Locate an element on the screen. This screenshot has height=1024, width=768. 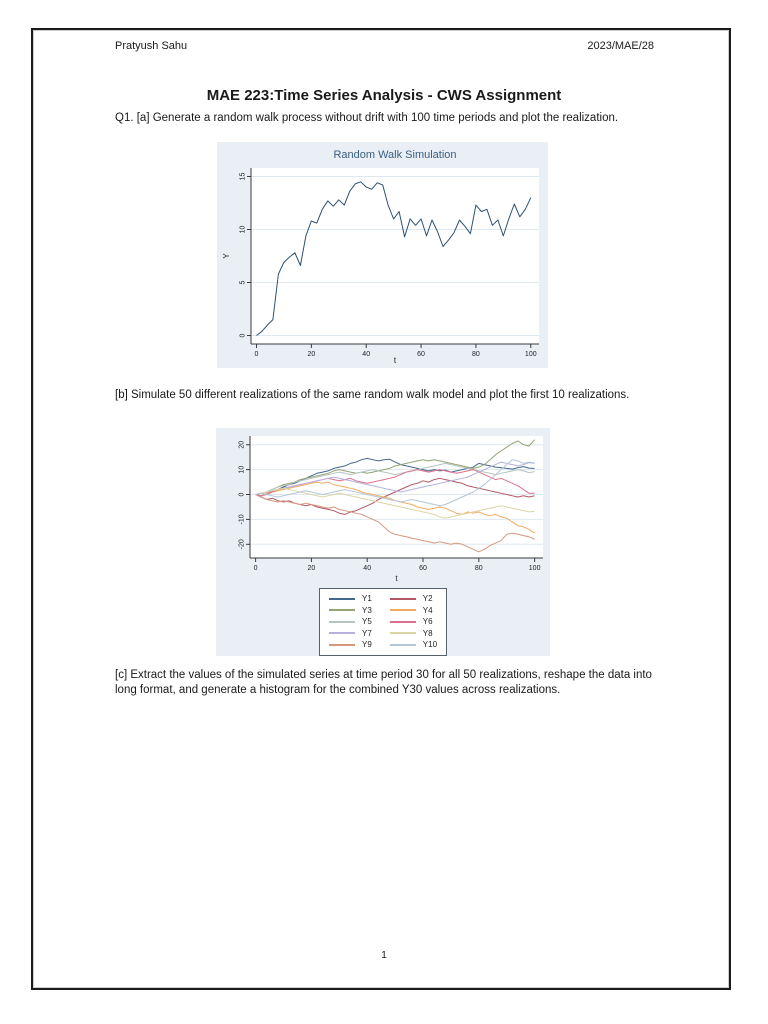
legend-label: Y3 is located at coordinates (366, 610).